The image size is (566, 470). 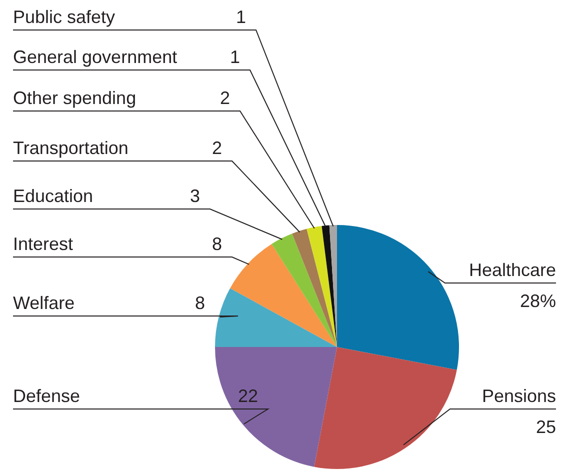 What do you see at coordinates (546, 427) in the screenshot?
I see `data-label: 25` at bounding box center [546, 427].